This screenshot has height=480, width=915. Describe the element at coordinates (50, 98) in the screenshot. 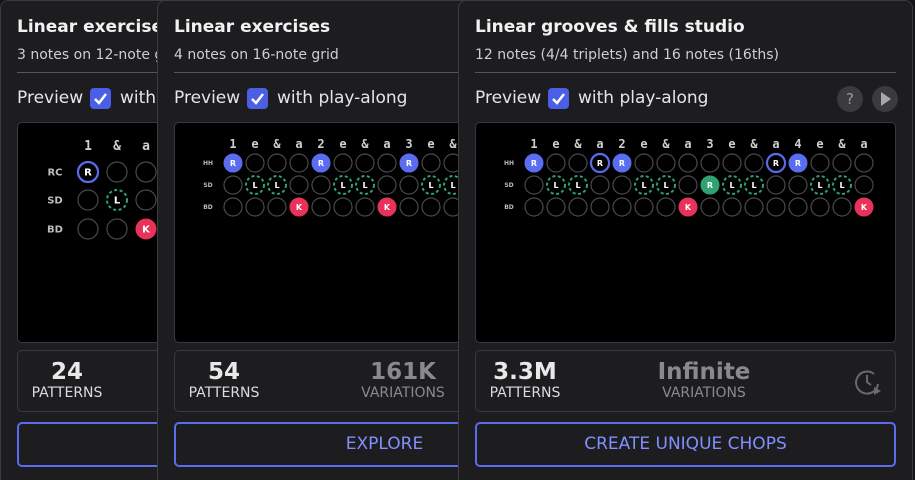

I see `preview-label: Preview` at that location.